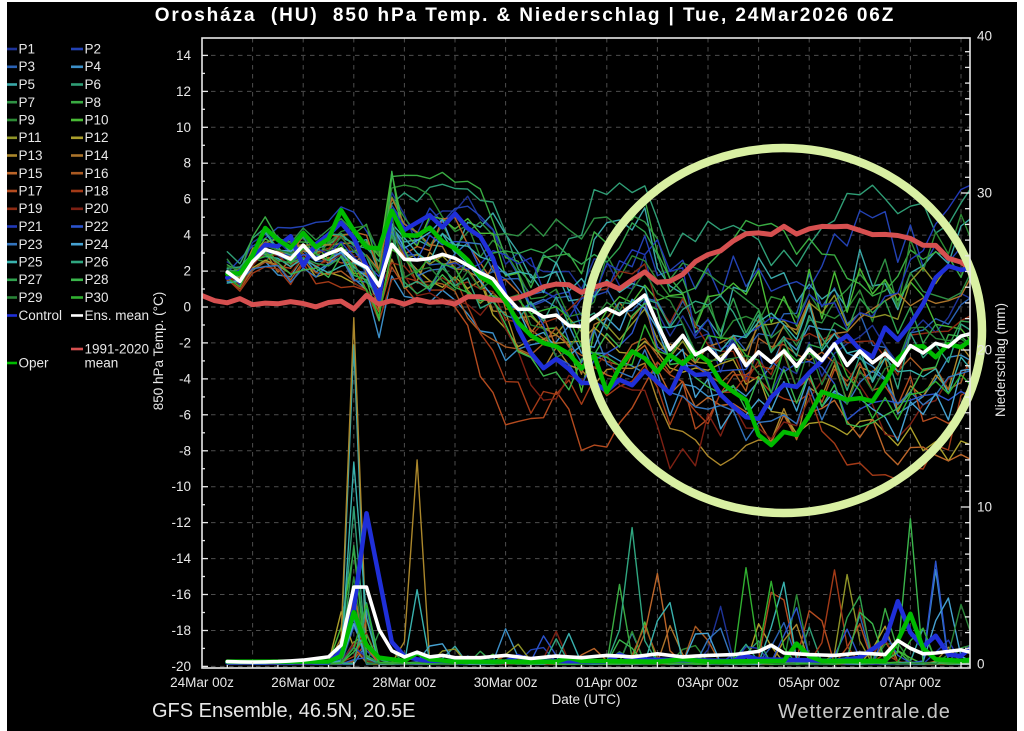  What do you see at coordinates (607, 682) in the screenshot?
I see `svg-text: 01Apr 00z` at bounding box center [607, 682].